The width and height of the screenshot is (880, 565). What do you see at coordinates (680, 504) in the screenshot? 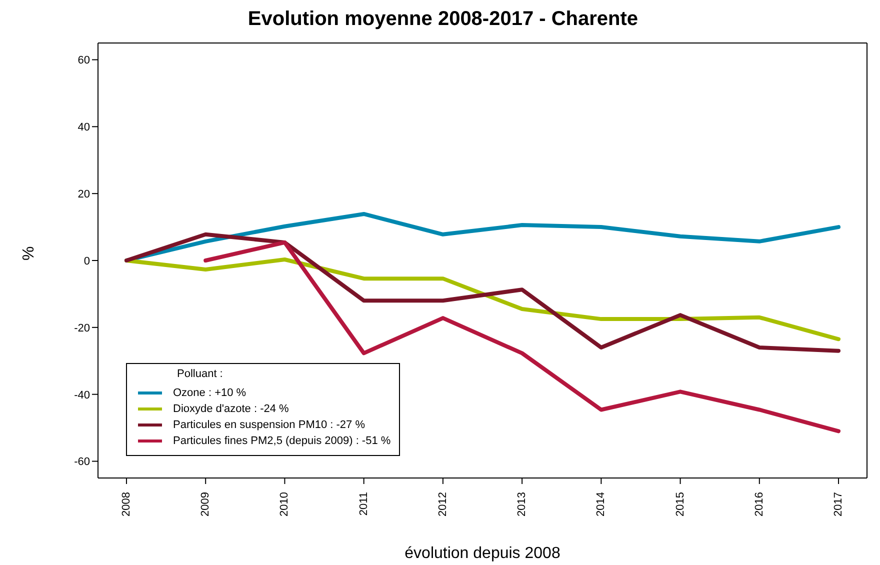
I see `x-tick-label: 2015` at bounding box center [680, 504].